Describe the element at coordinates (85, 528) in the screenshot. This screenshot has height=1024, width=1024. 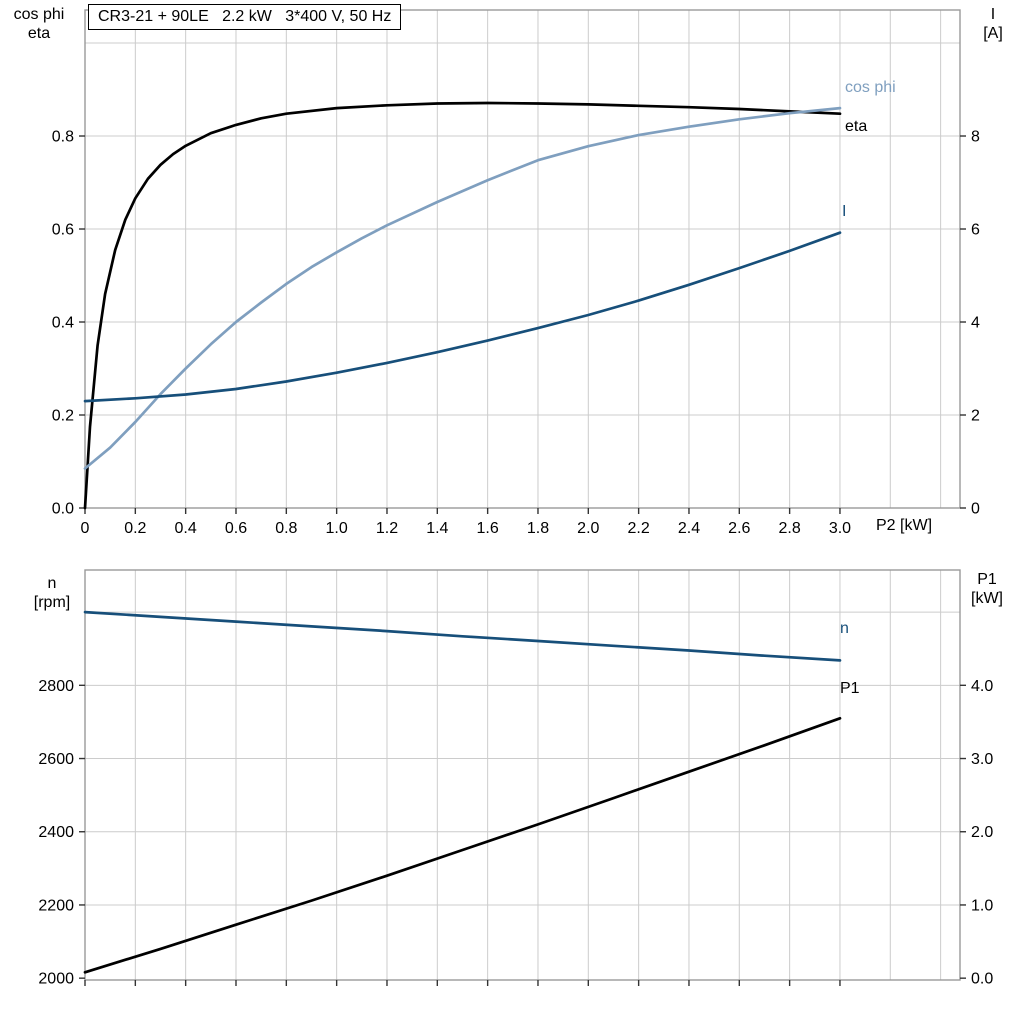
I see `x-tick-label: 0` at that location.